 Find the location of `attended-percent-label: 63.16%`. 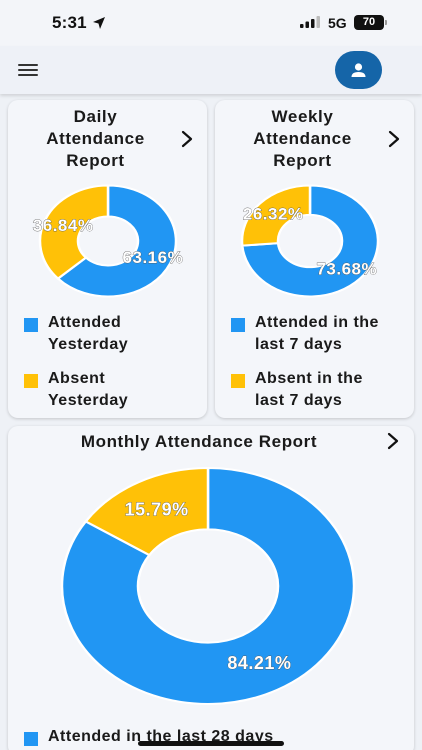

attended-percent-label: 63.16% is located at coordinates (153, 257).